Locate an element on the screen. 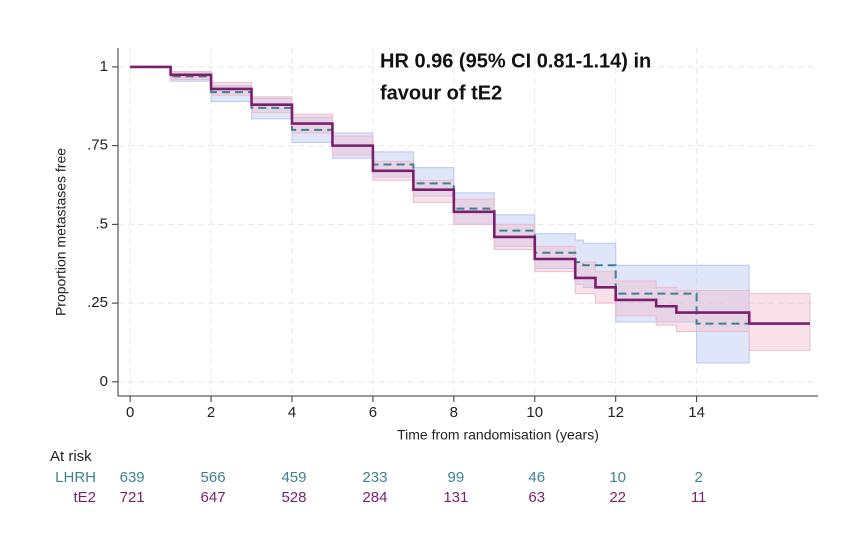 Image resolution: width=850 pixels, height=542 pixels. at-risk-group: LHRH is located at coordinates (75, 477).